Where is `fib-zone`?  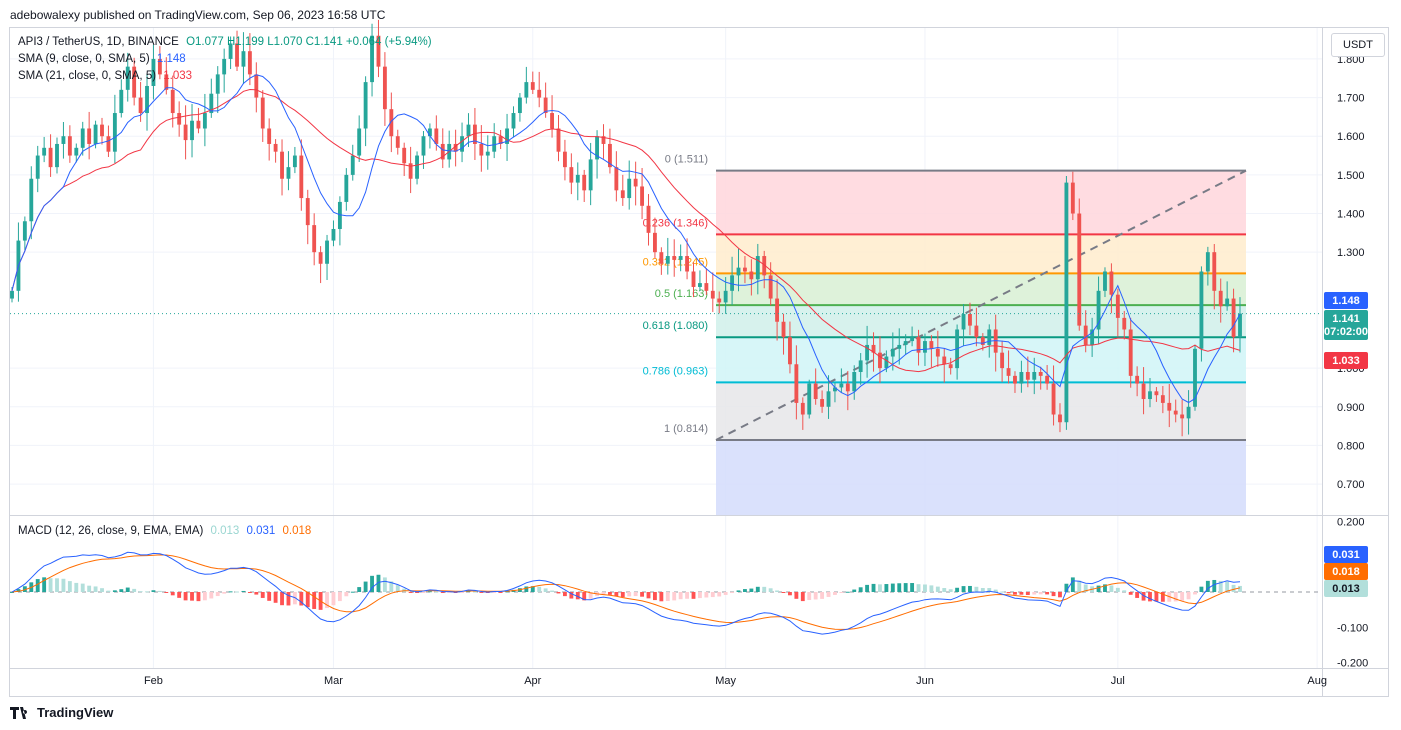
fib-zone is located at coordinates (981, 321).